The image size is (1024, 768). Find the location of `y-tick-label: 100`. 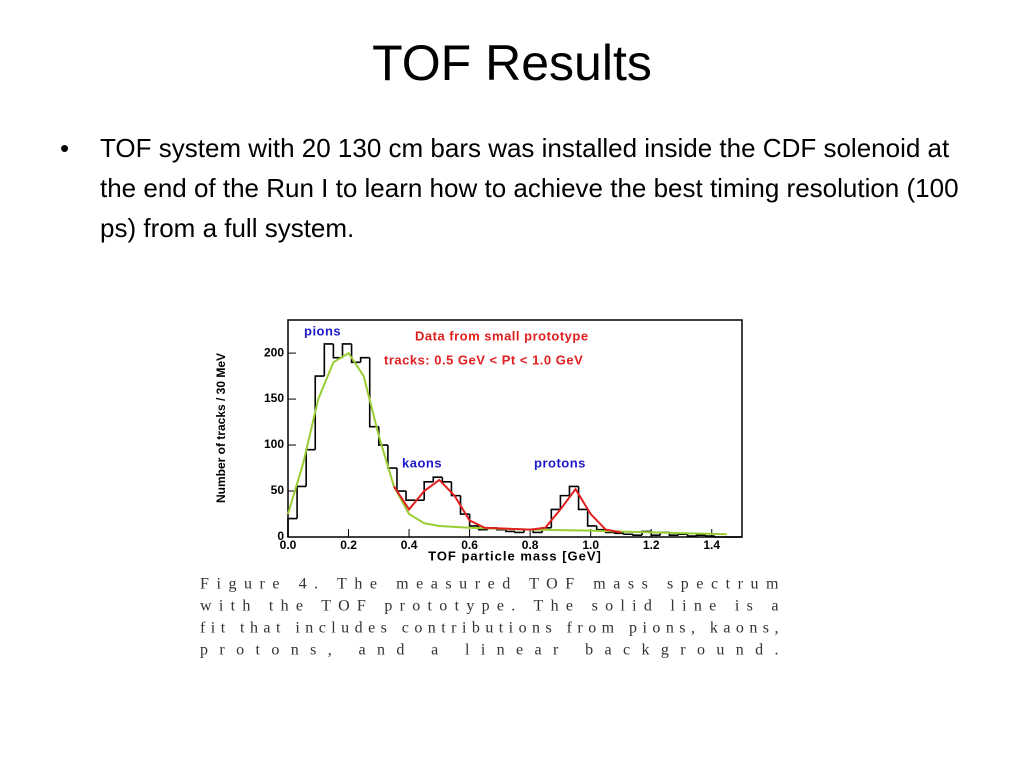

y-tick-label: 100 is located at coordinates (274, 444).